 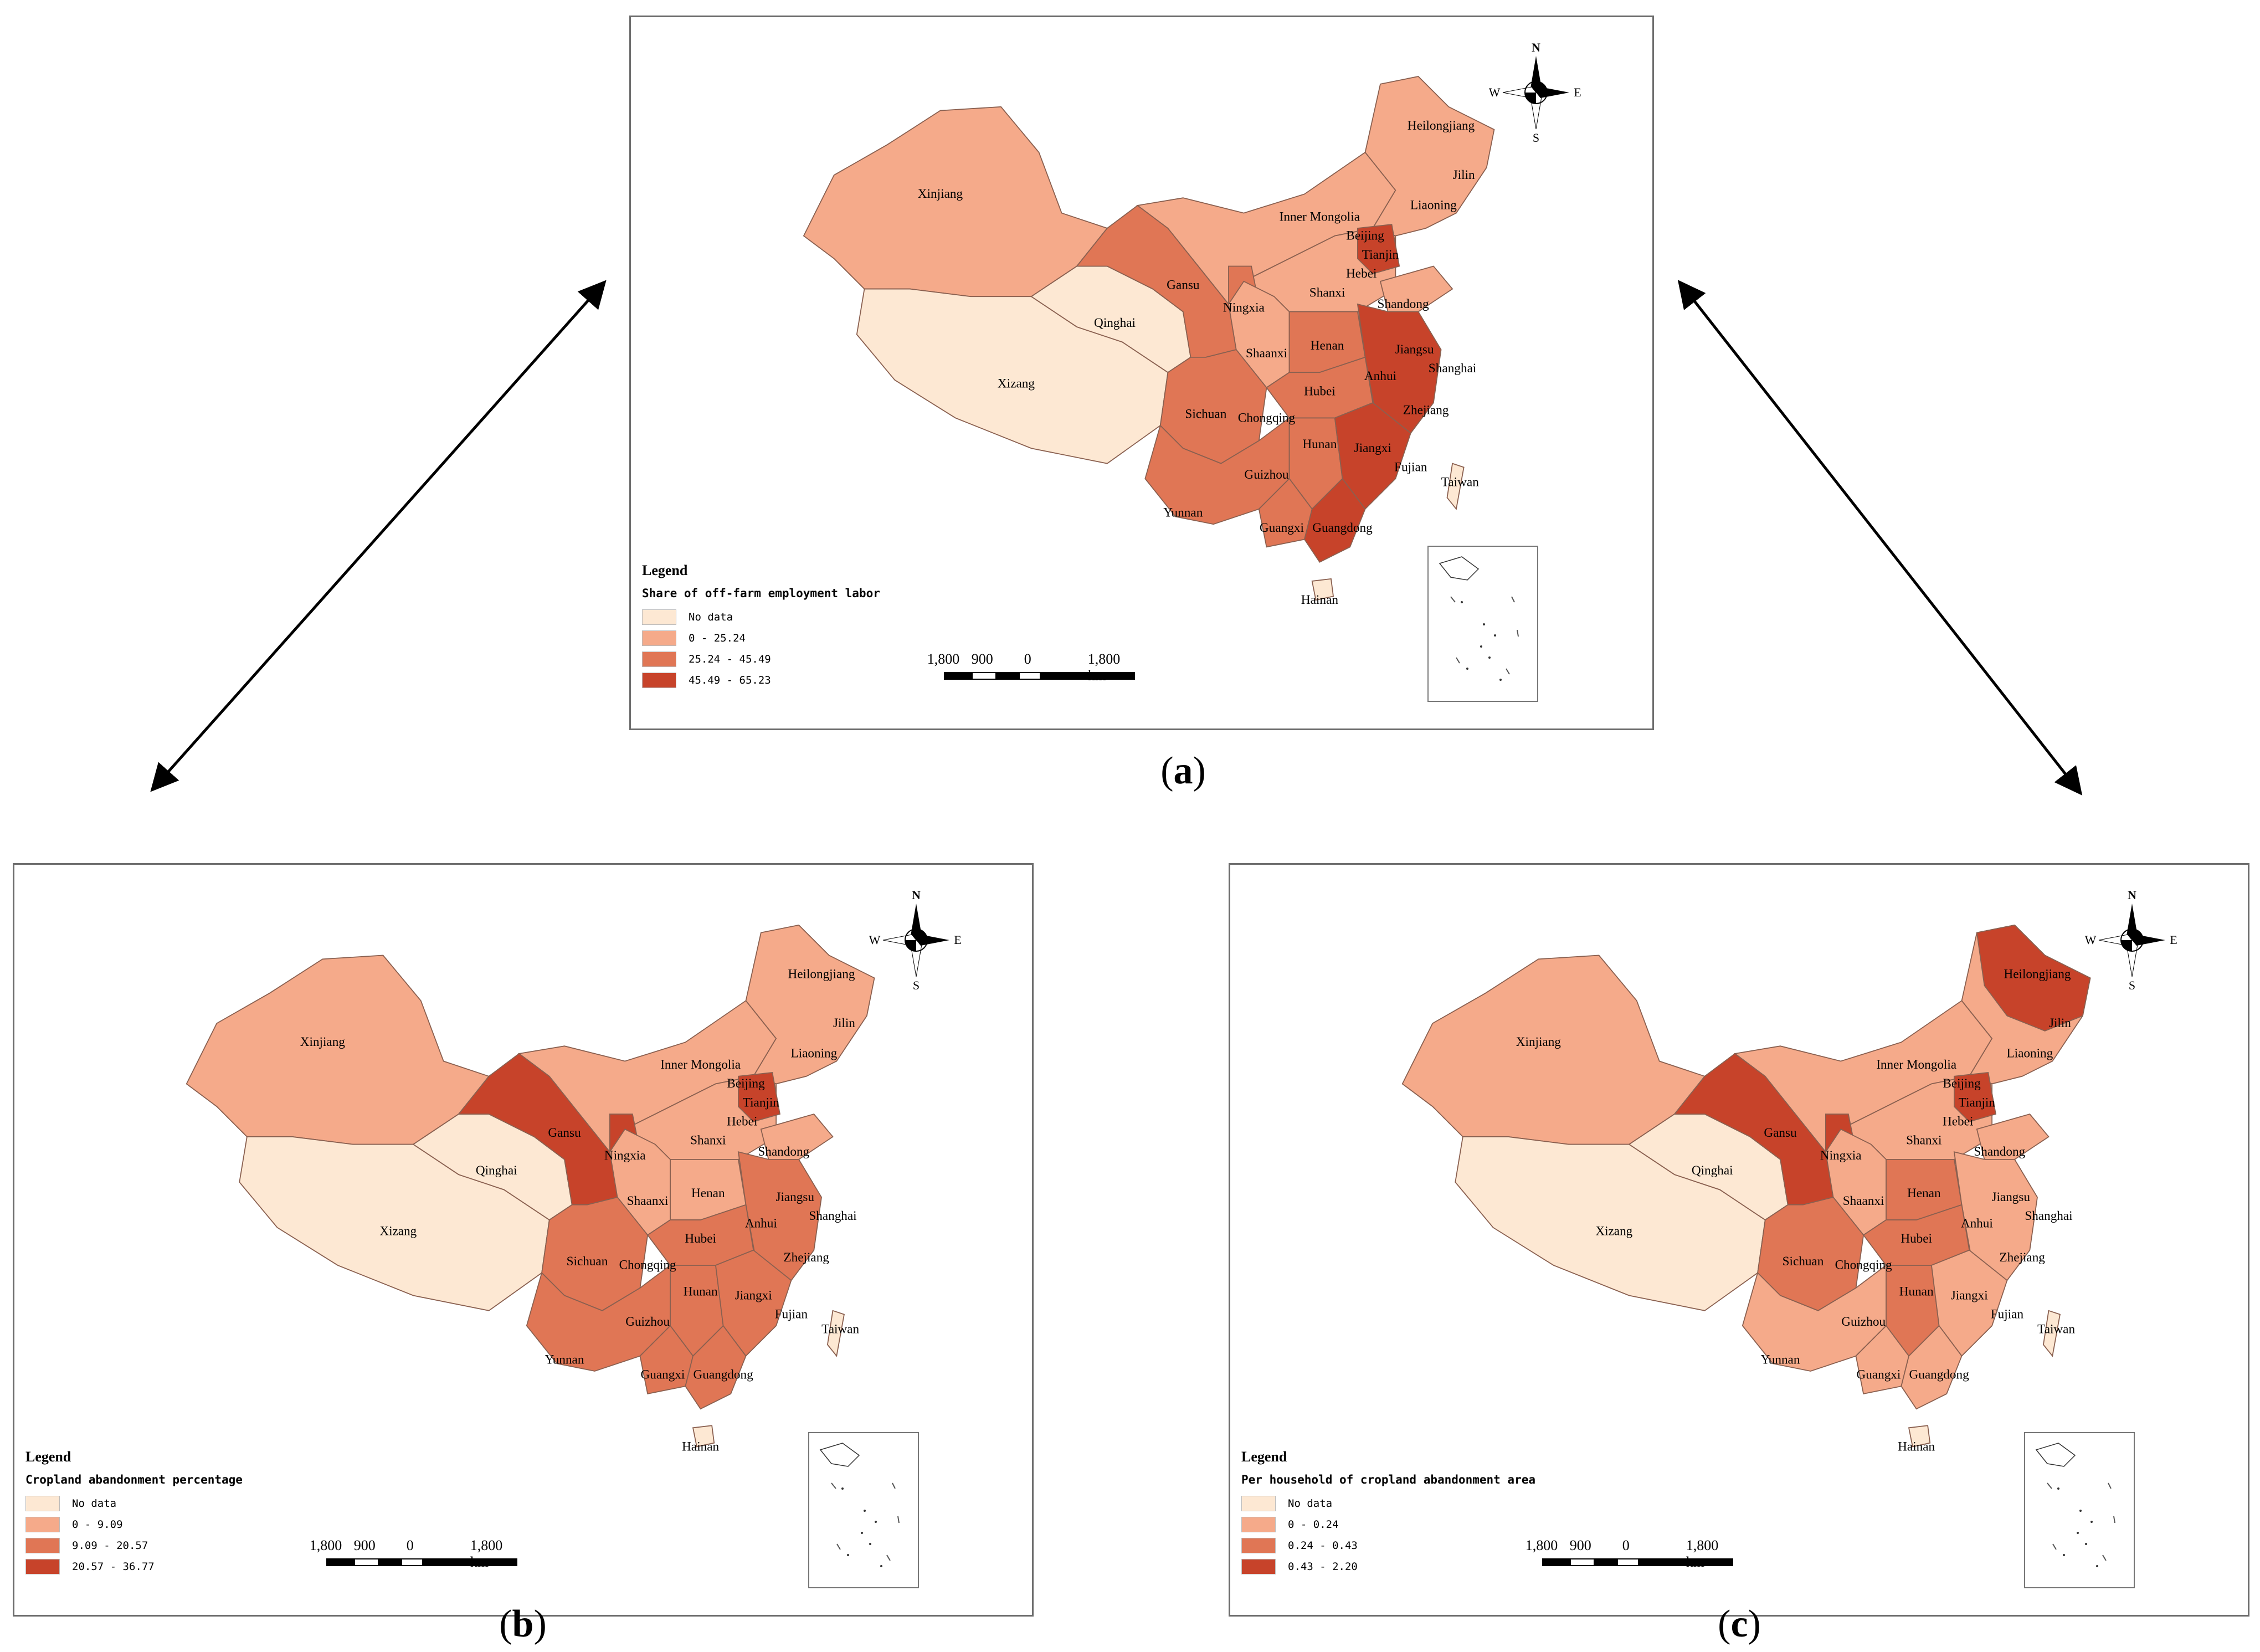 I want to click on province-label: Xizang, so click(x=1613, y=1231).